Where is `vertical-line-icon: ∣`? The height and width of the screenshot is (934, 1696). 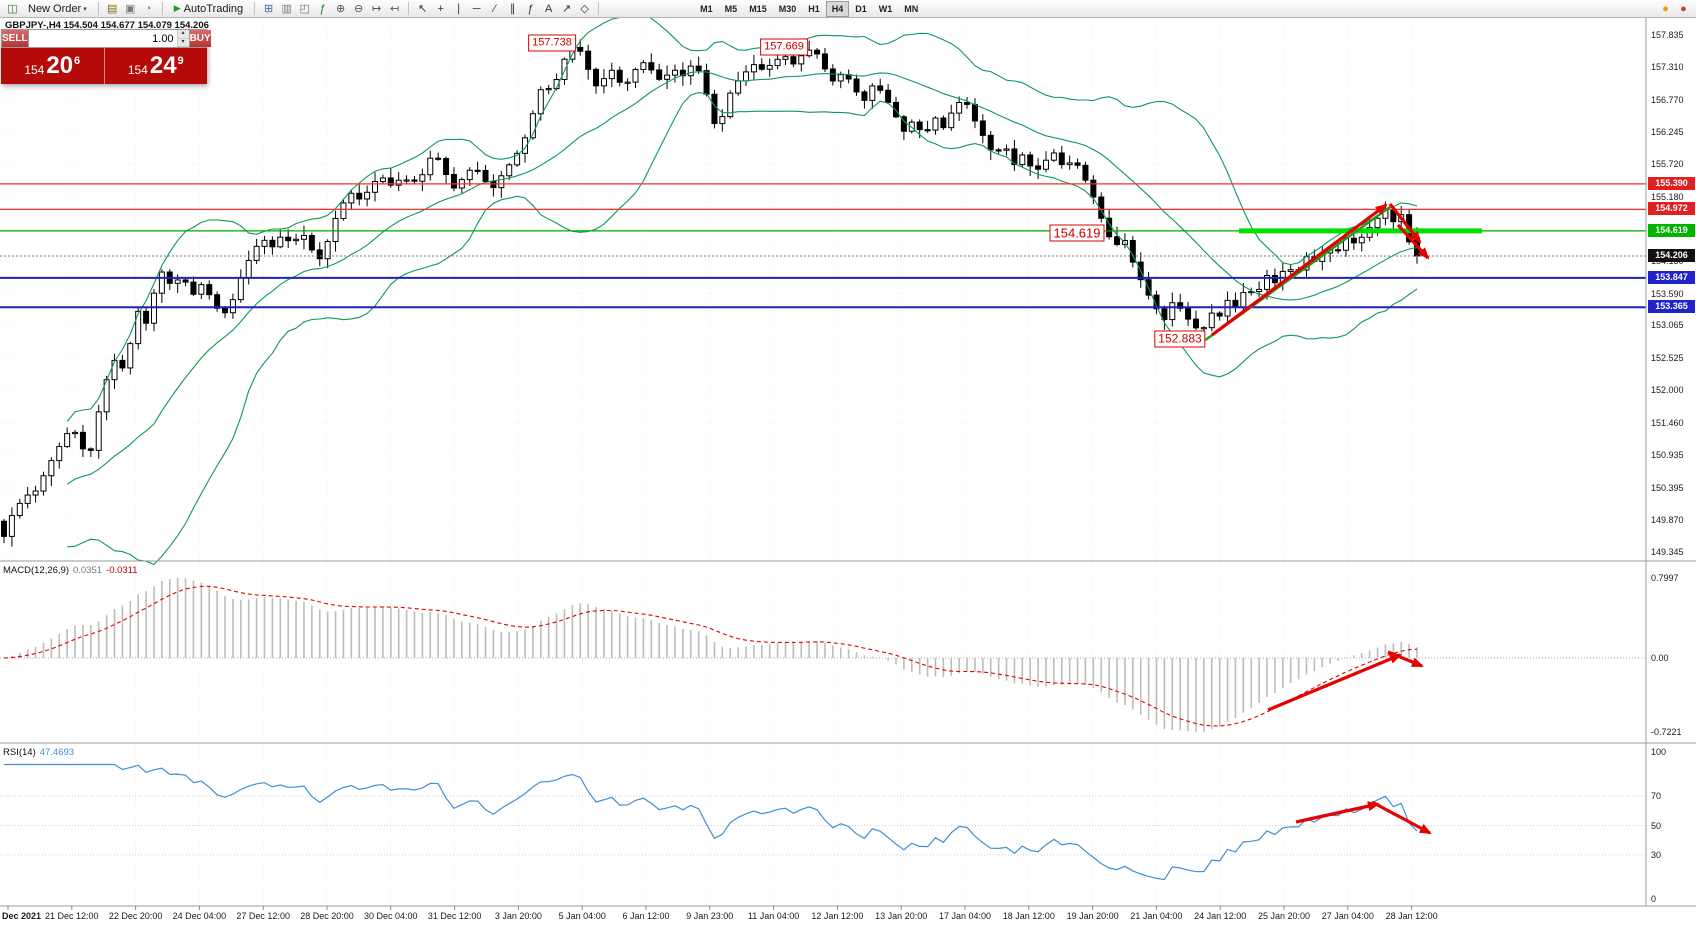
vertical-line-icon: ∣ is located at coordinates (458, 9).